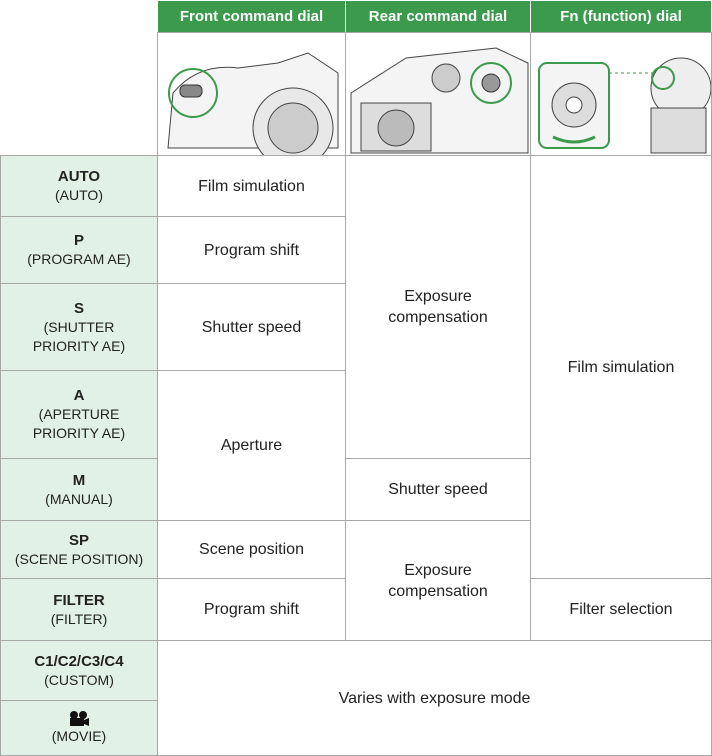 The image size is (712, 756). I want to click on mode-description: (SCENE POSITION), so click(79, 558).